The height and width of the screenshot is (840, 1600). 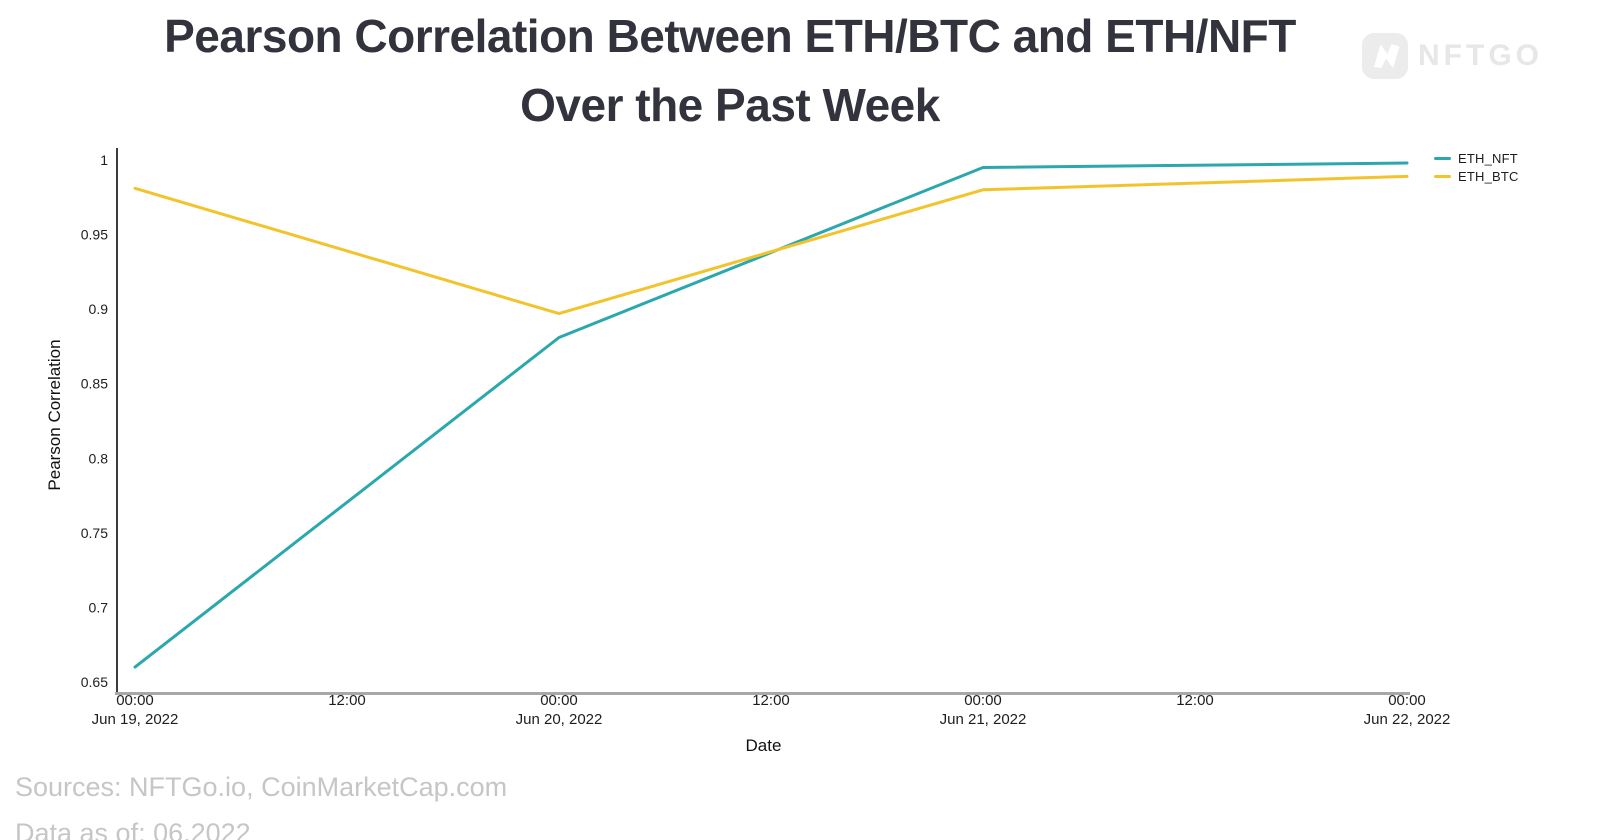 What do you see at coordinates (99, 309) in the screenshot?
I see `y-tick-label: 0.9` at bounding box center [99, 309].